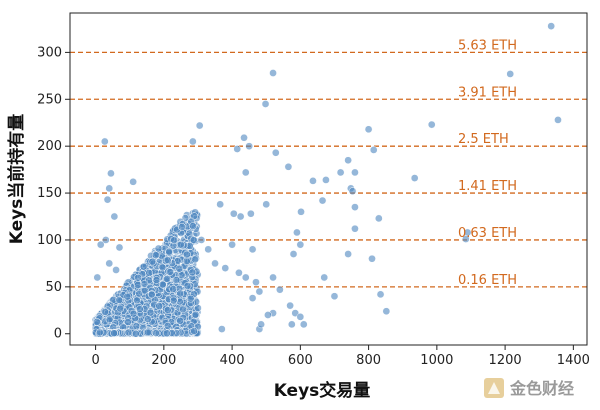 This screenshot has width=600, height=410. Describe the element at coordinates (49, 52) in the screenshot. I see `y-tick-label: 300` at that location.